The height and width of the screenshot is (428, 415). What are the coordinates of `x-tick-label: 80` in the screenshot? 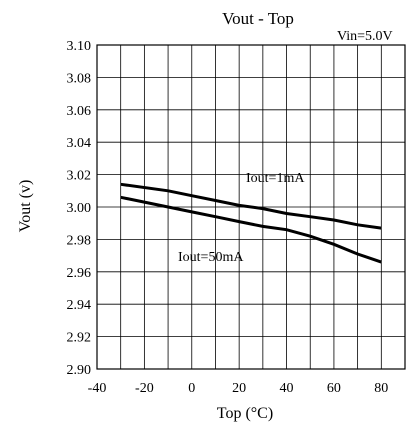 It's located at (381, 388).